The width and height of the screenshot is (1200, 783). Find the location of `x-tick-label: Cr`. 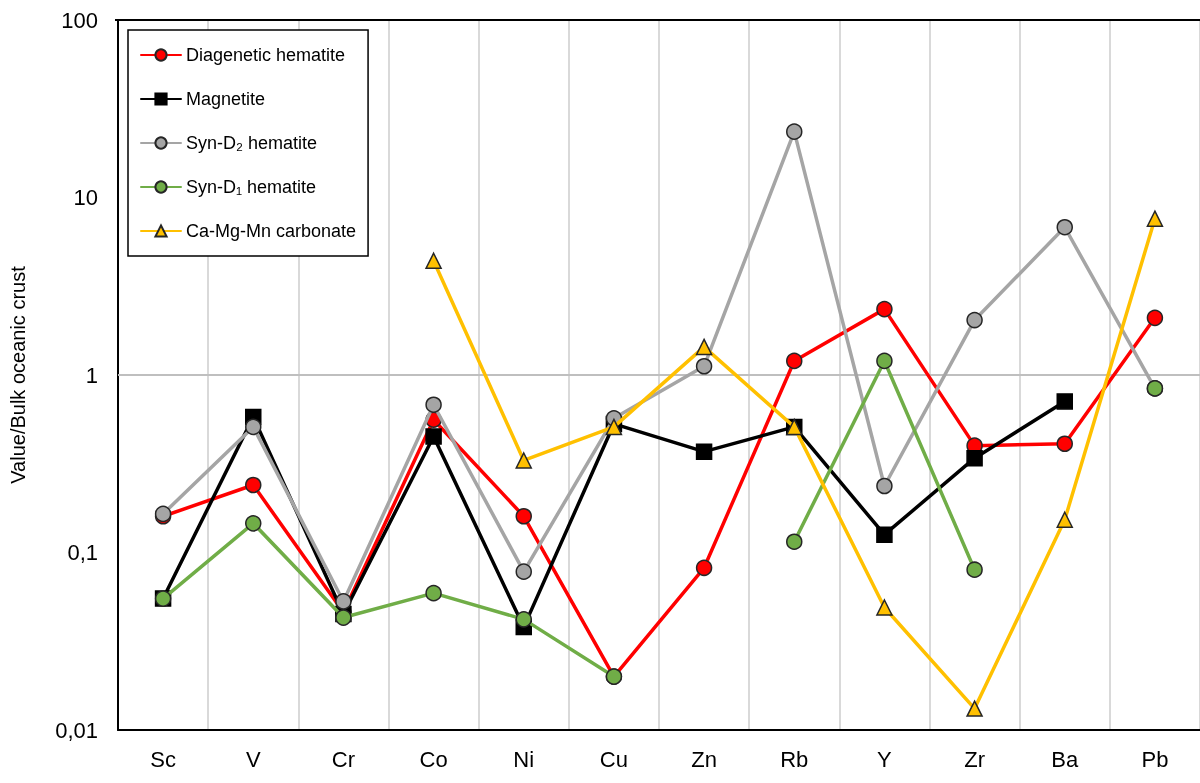

x-tick-label: Cr is located at coordinates (343, 759).